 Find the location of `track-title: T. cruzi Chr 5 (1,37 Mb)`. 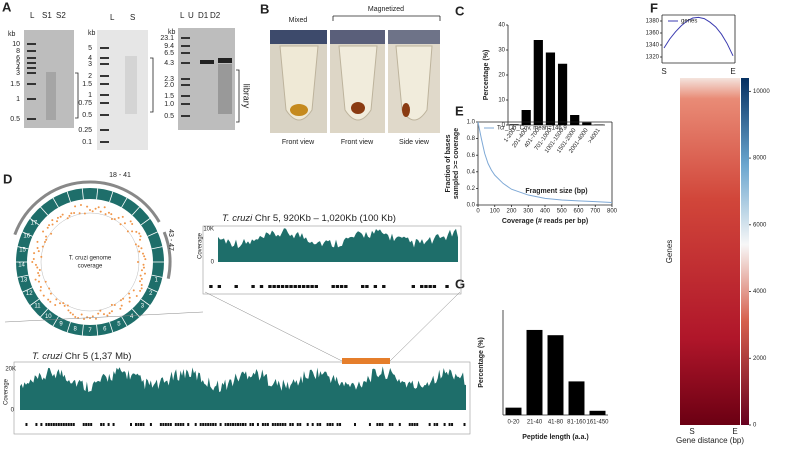

track-title: T. cruzi Chr 5 (1,37 Mb) is located at coordinates (81, 356).